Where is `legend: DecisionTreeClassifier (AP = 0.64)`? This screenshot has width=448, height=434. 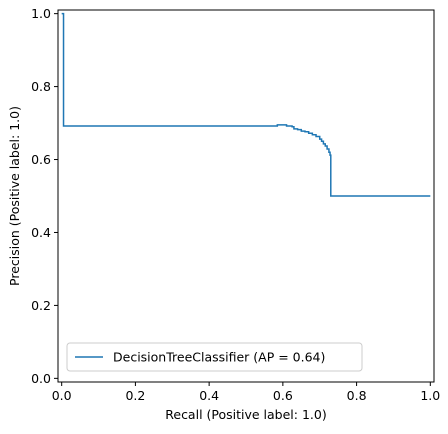
legend: DecisionTreeClassifier (AP = 0.64) is located at coordinates (214, 357).